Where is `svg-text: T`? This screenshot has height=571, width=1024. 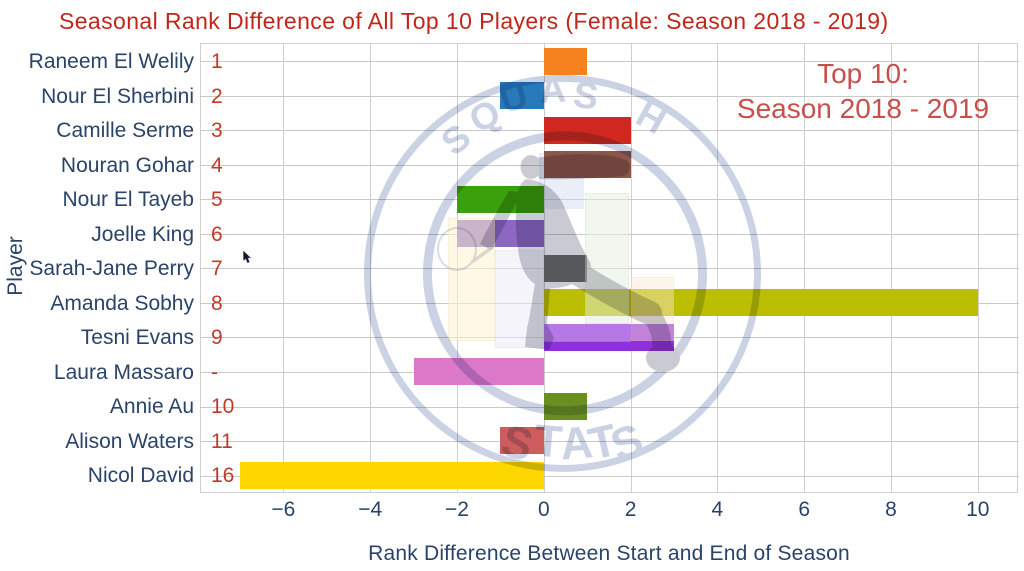
svg-text: T is located at coordinates (548, 440).